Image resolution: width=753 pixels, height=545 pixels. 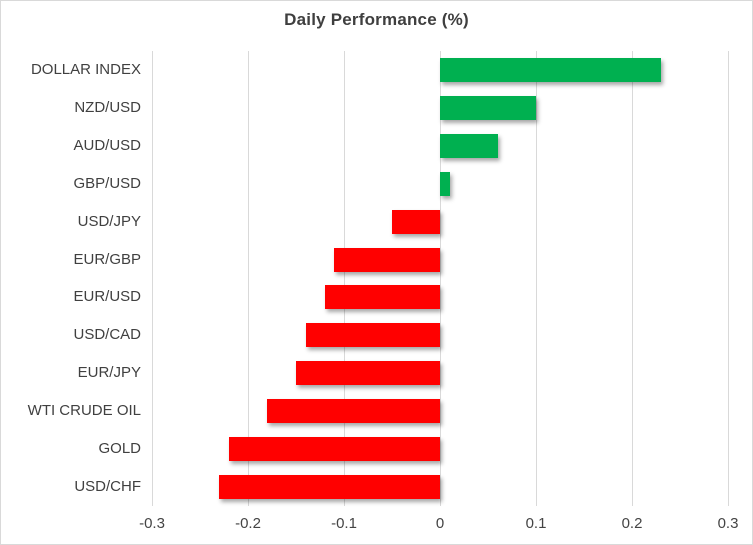 What do you see at coordinates (107, 145) in the screenshot?
I see `category-label-aud-usd: AUD/USD` at bounding box center [107, 145].